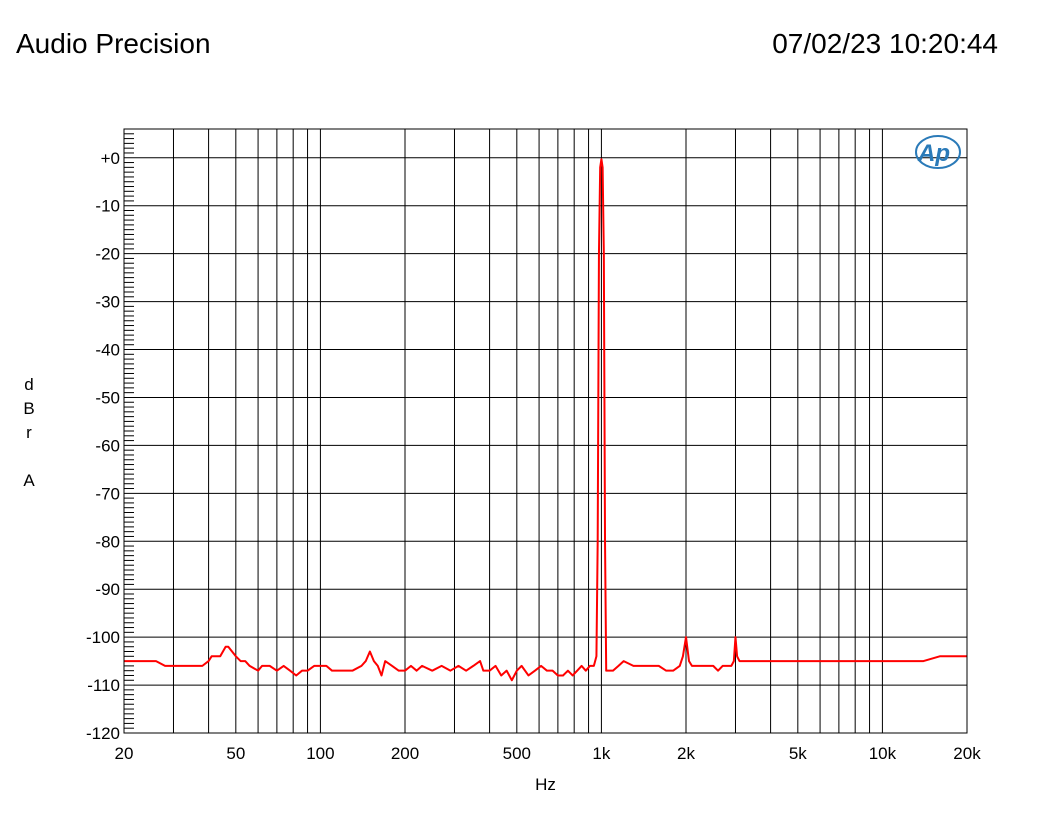 This screenshot has width=1054, height=834. Describe the element at coordinates (320, 753) in the screenshot. I see `x-tick-label: 100` at that location.